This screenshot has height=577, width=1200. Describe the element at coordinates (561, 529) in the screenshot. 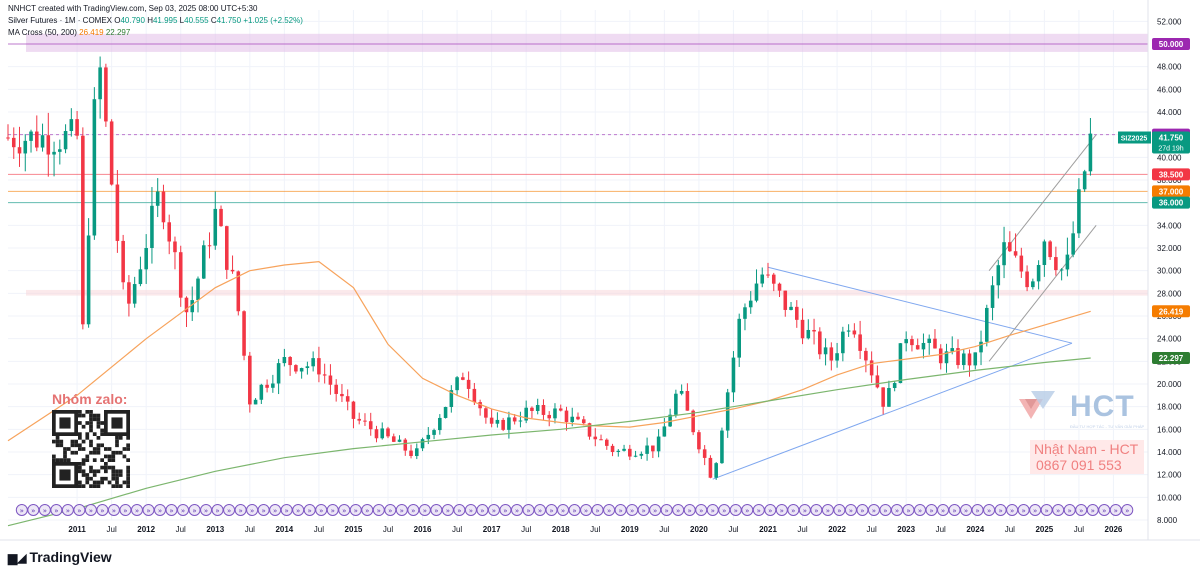

I see `time-tick-label: 2018` at that location.